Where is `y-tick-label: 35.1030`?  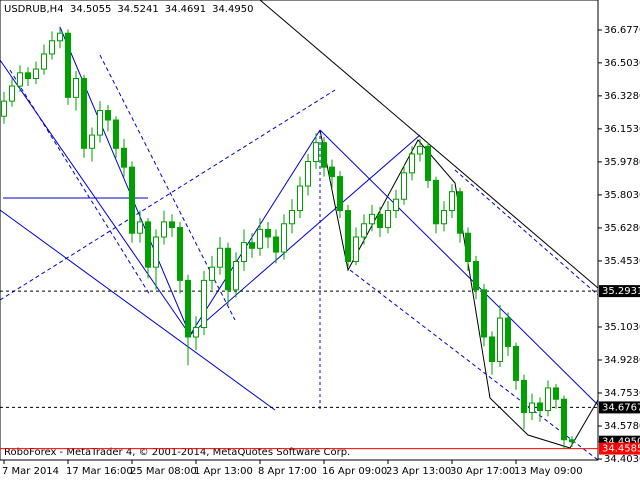
y-tick-label: 35.1030 is located at coordinates (622, 327).